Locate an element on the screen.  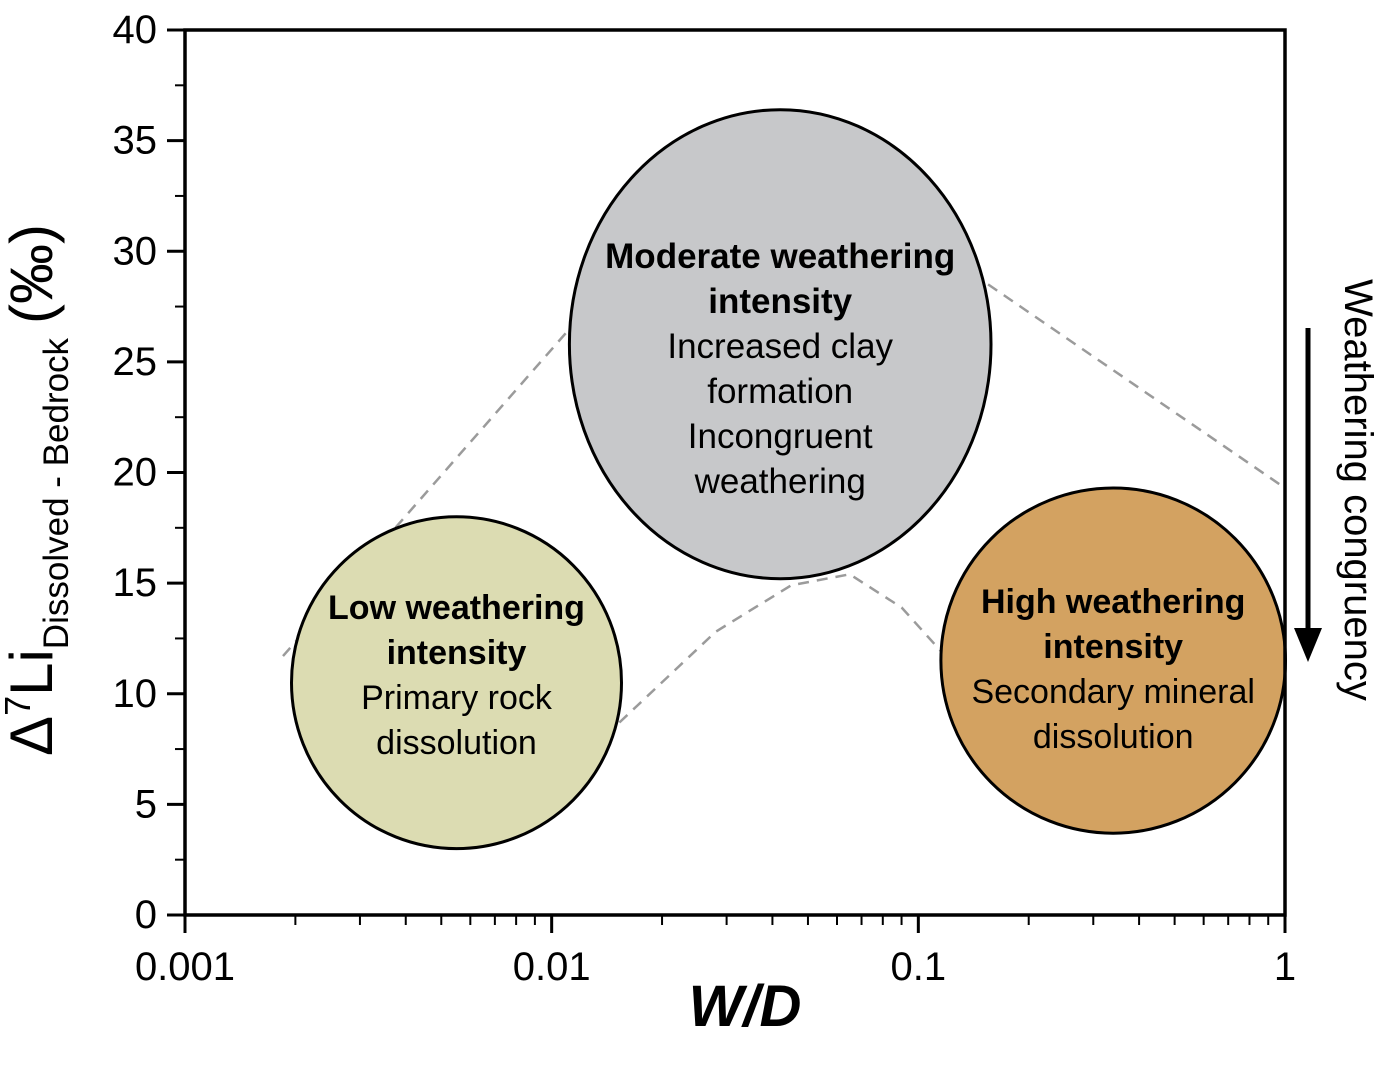
weathering-congruency-arrow-head-icon is located at coordinates (1308, 645).